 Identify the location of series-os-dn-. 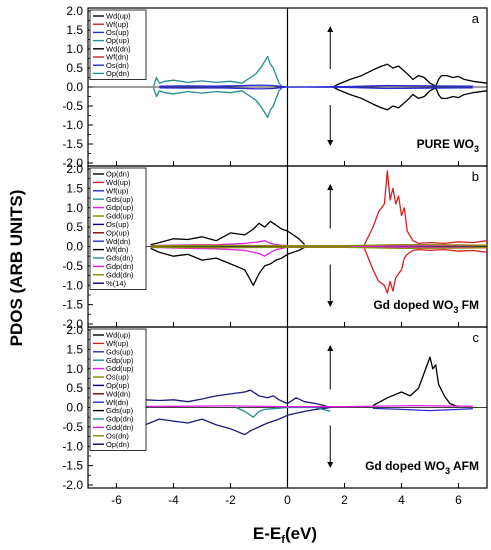
(316, 88).